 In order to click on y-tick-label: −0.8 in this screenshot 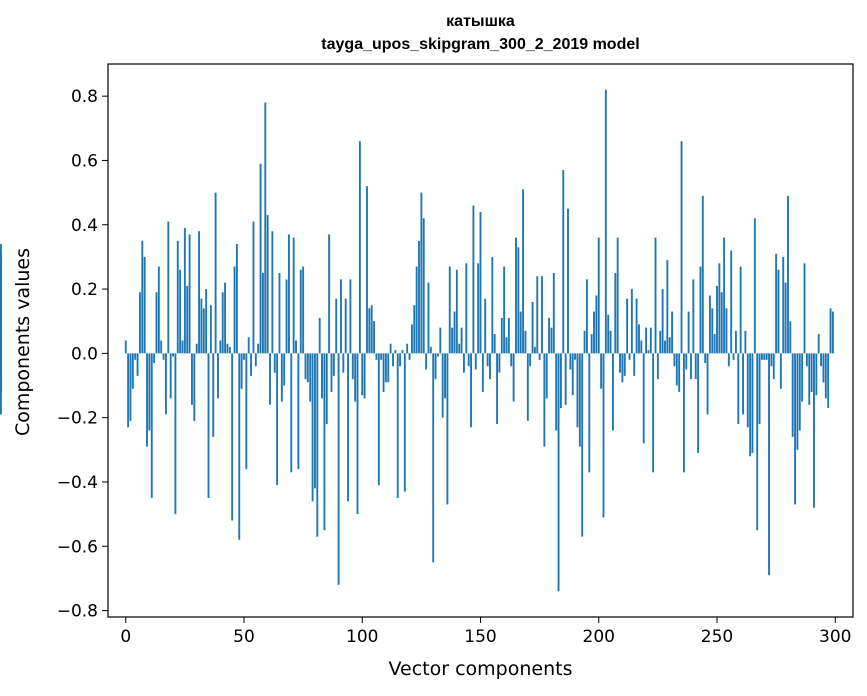, I will do `click(77, 612)`.